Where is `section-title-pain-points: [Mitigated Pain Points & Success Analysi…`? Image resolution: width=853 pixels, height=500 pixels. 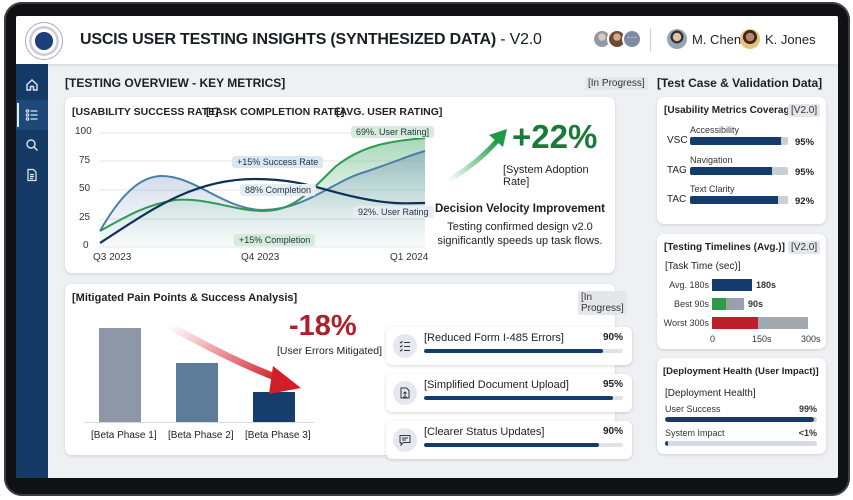 section-title-pain-points: [Mitigated Pain Points & Success Analysi… is located at coordinates (185, 298).